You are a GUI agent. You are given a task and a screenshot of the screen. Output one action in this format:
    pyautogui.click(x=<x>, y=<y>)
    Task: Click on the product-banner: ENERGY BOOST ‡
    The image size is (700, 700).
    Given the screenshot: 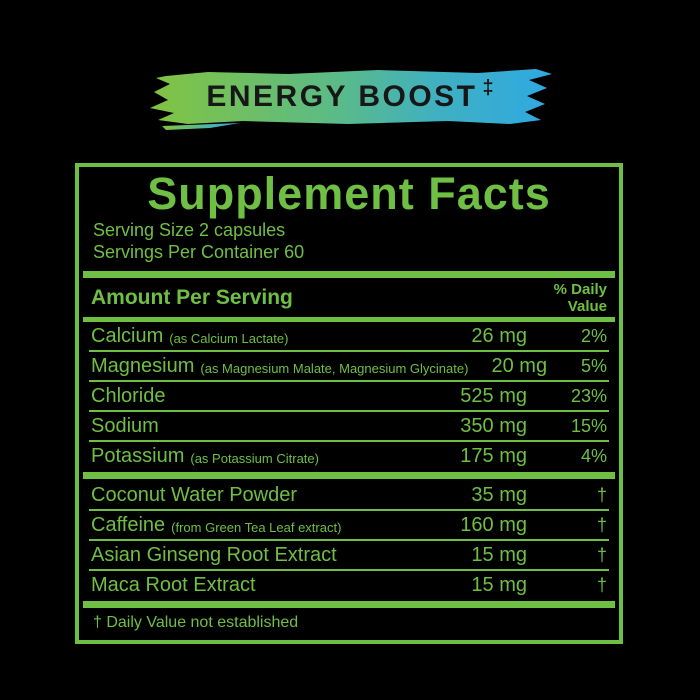 What is the action you would take?
    pyautogui.click(x=350, y=98)
    